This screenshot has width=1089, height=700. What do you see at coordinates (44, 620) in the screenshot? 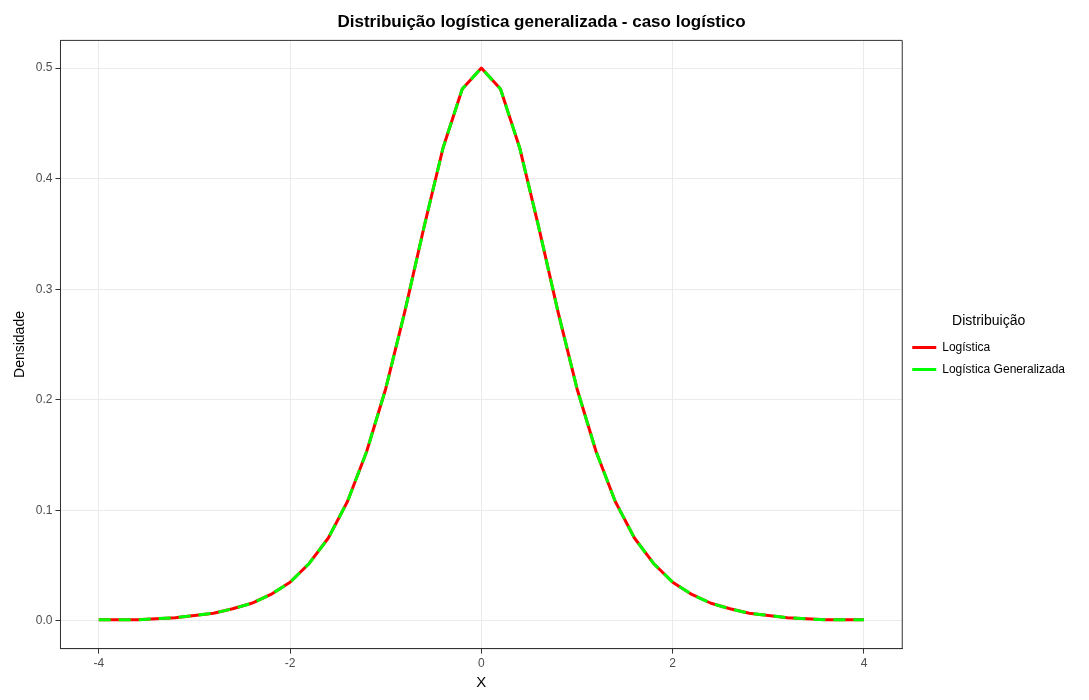
I see `y-tick-label: 0.0` at bounding box center [44, 620].